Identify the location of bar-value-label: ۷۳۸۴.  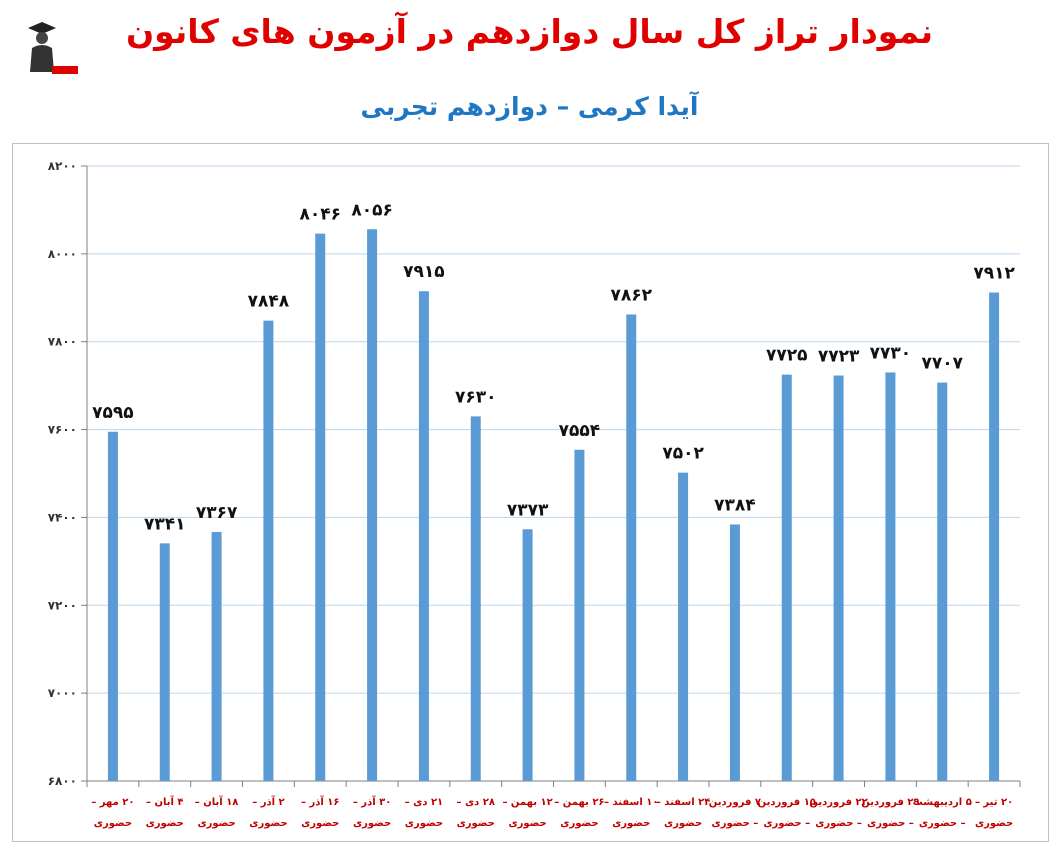
(735, 505).